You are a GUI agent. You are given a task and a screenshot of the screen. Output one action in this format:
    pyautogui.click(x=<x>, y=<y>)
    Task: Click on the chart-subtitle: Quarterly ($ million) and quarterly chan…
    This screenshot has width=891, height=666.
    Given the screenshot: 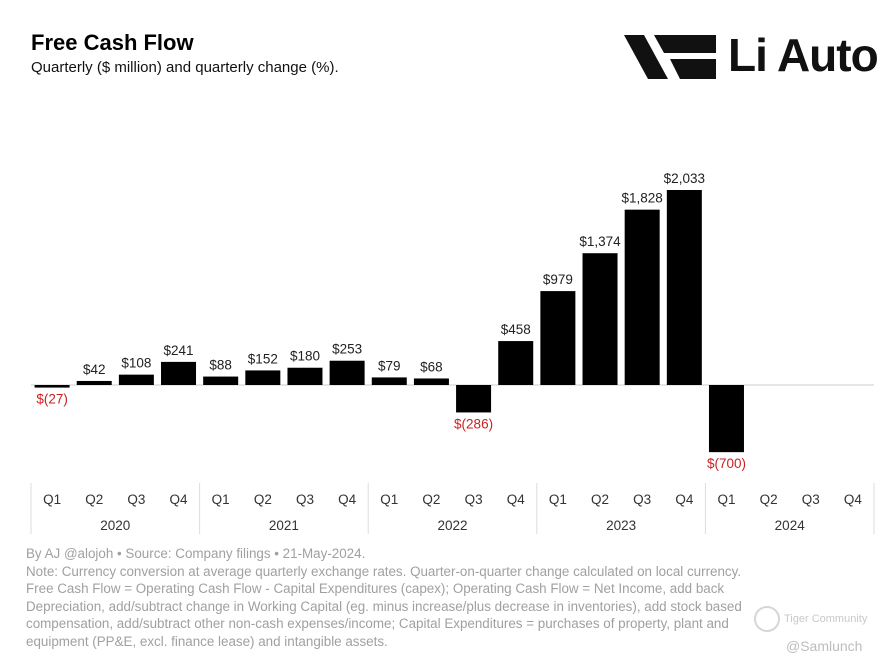 What is the action you would take?
    pyautogui.click(x=185, y=67)
    